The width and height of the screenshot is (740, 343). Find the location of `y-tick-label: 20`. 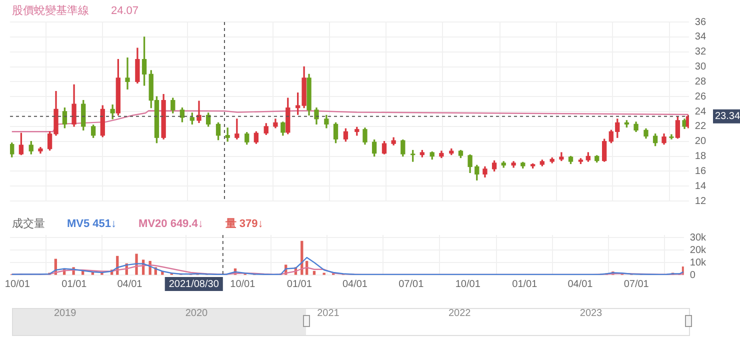

y-tick-label: 20 is located at coordinates (700, 142).